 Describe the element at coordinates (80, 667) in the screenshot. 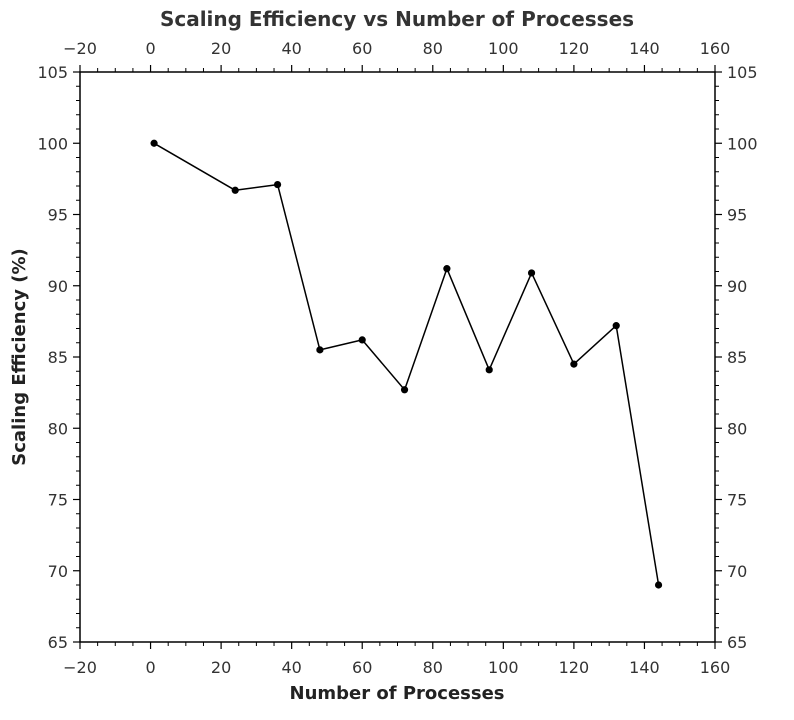

I see `x-tick-label: −20` at that location.